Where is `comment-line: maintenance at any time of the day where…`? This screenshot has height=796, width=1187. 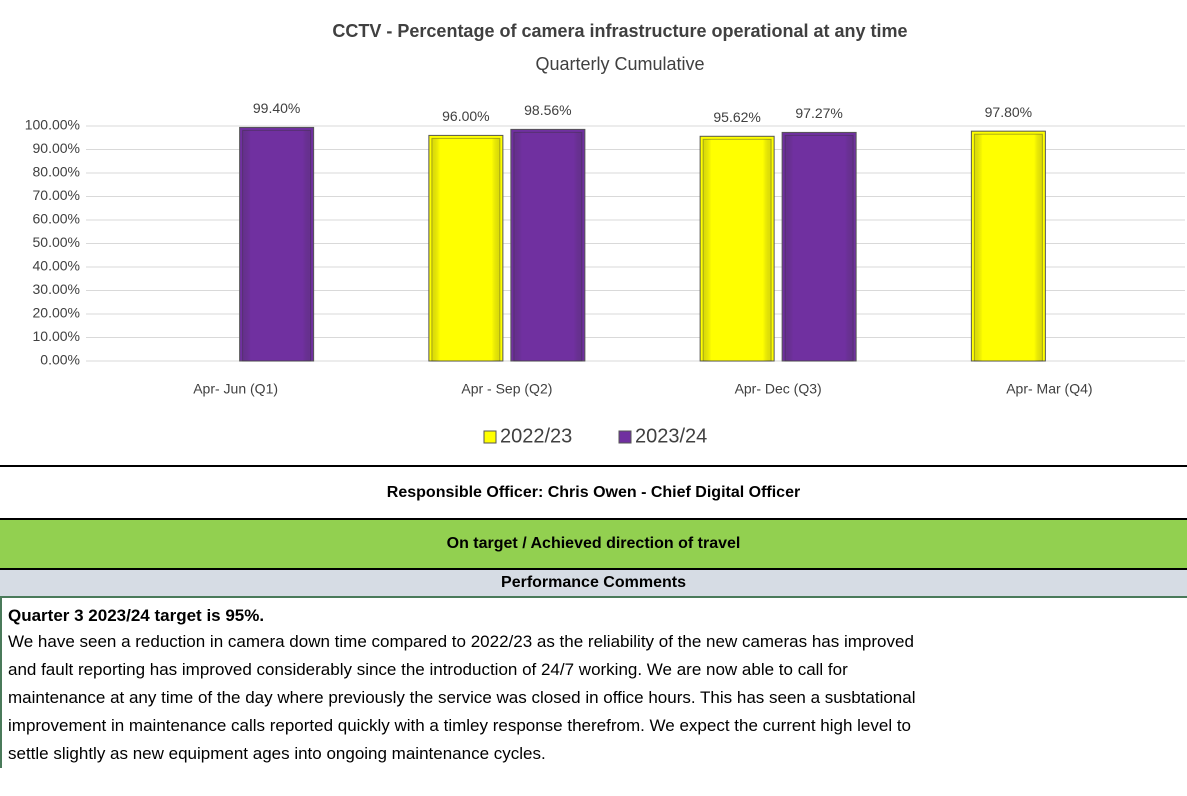
comment-line: maintenance at any time of the day where… is located at coordinates (462, 697).